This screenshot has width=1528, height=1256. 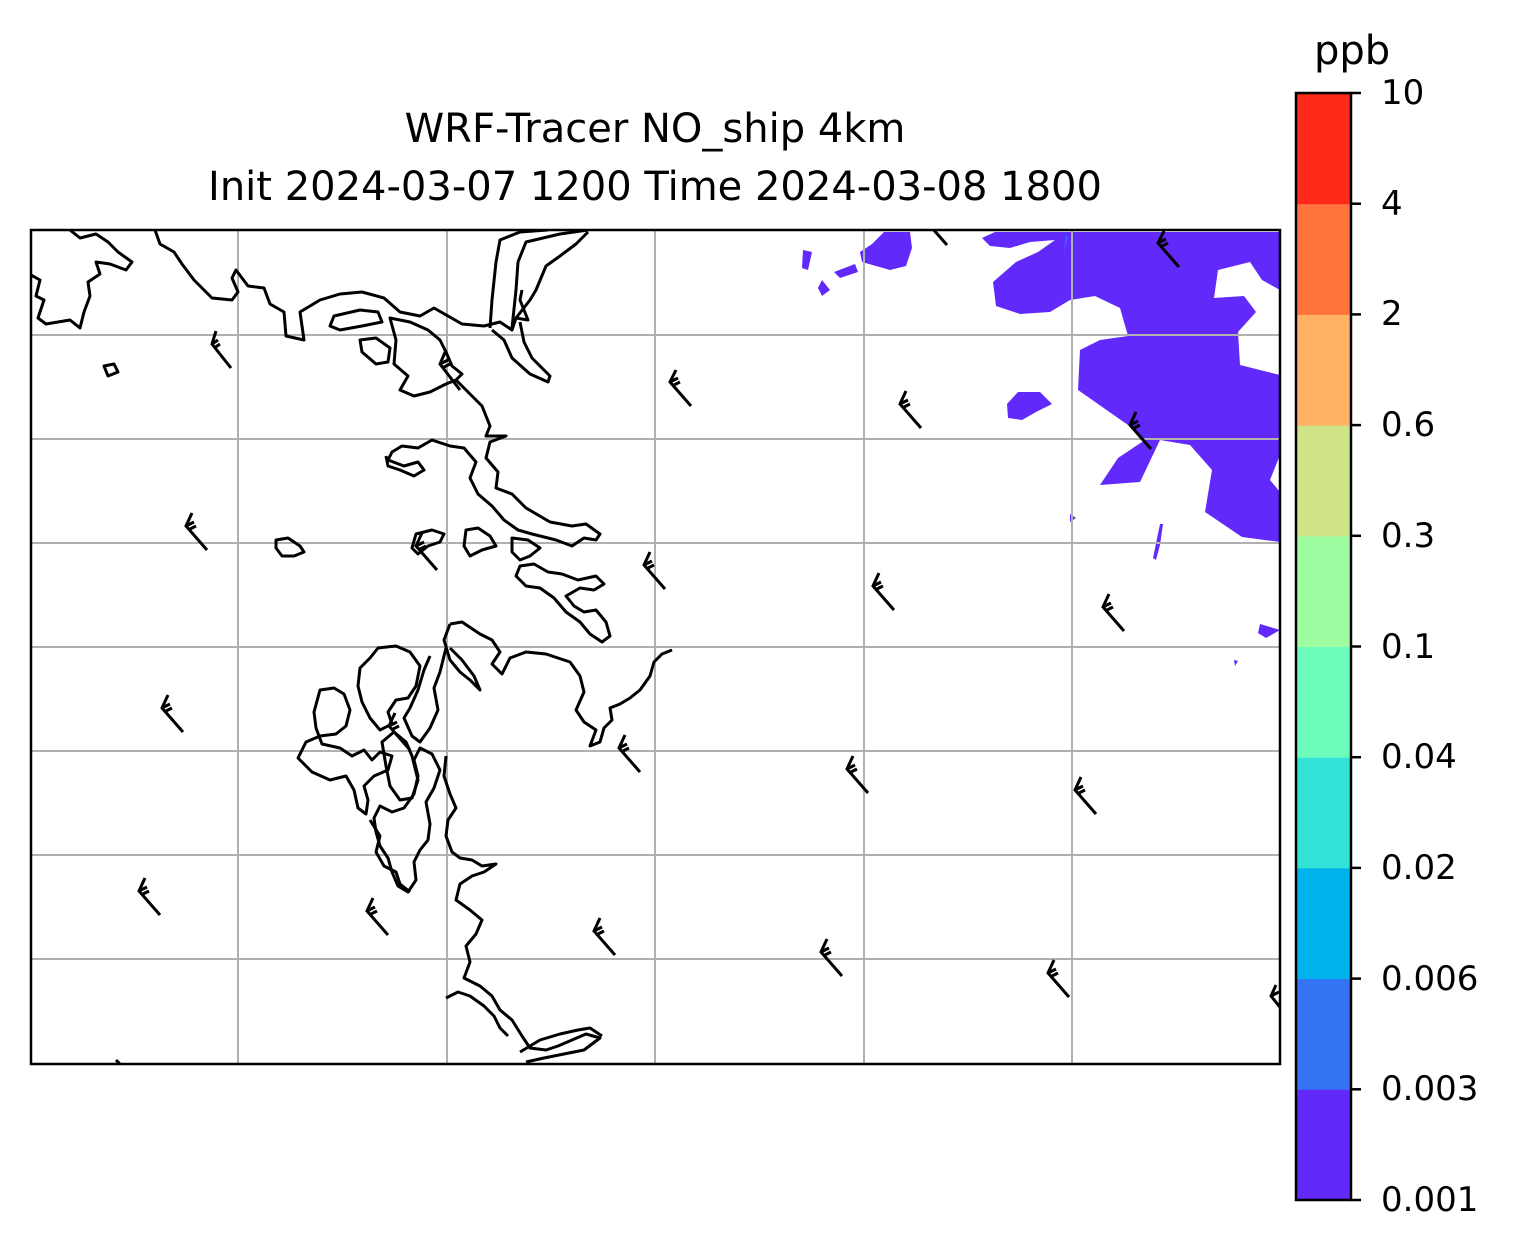 I want to click on plume-thin, so click(x=1066, y=244).